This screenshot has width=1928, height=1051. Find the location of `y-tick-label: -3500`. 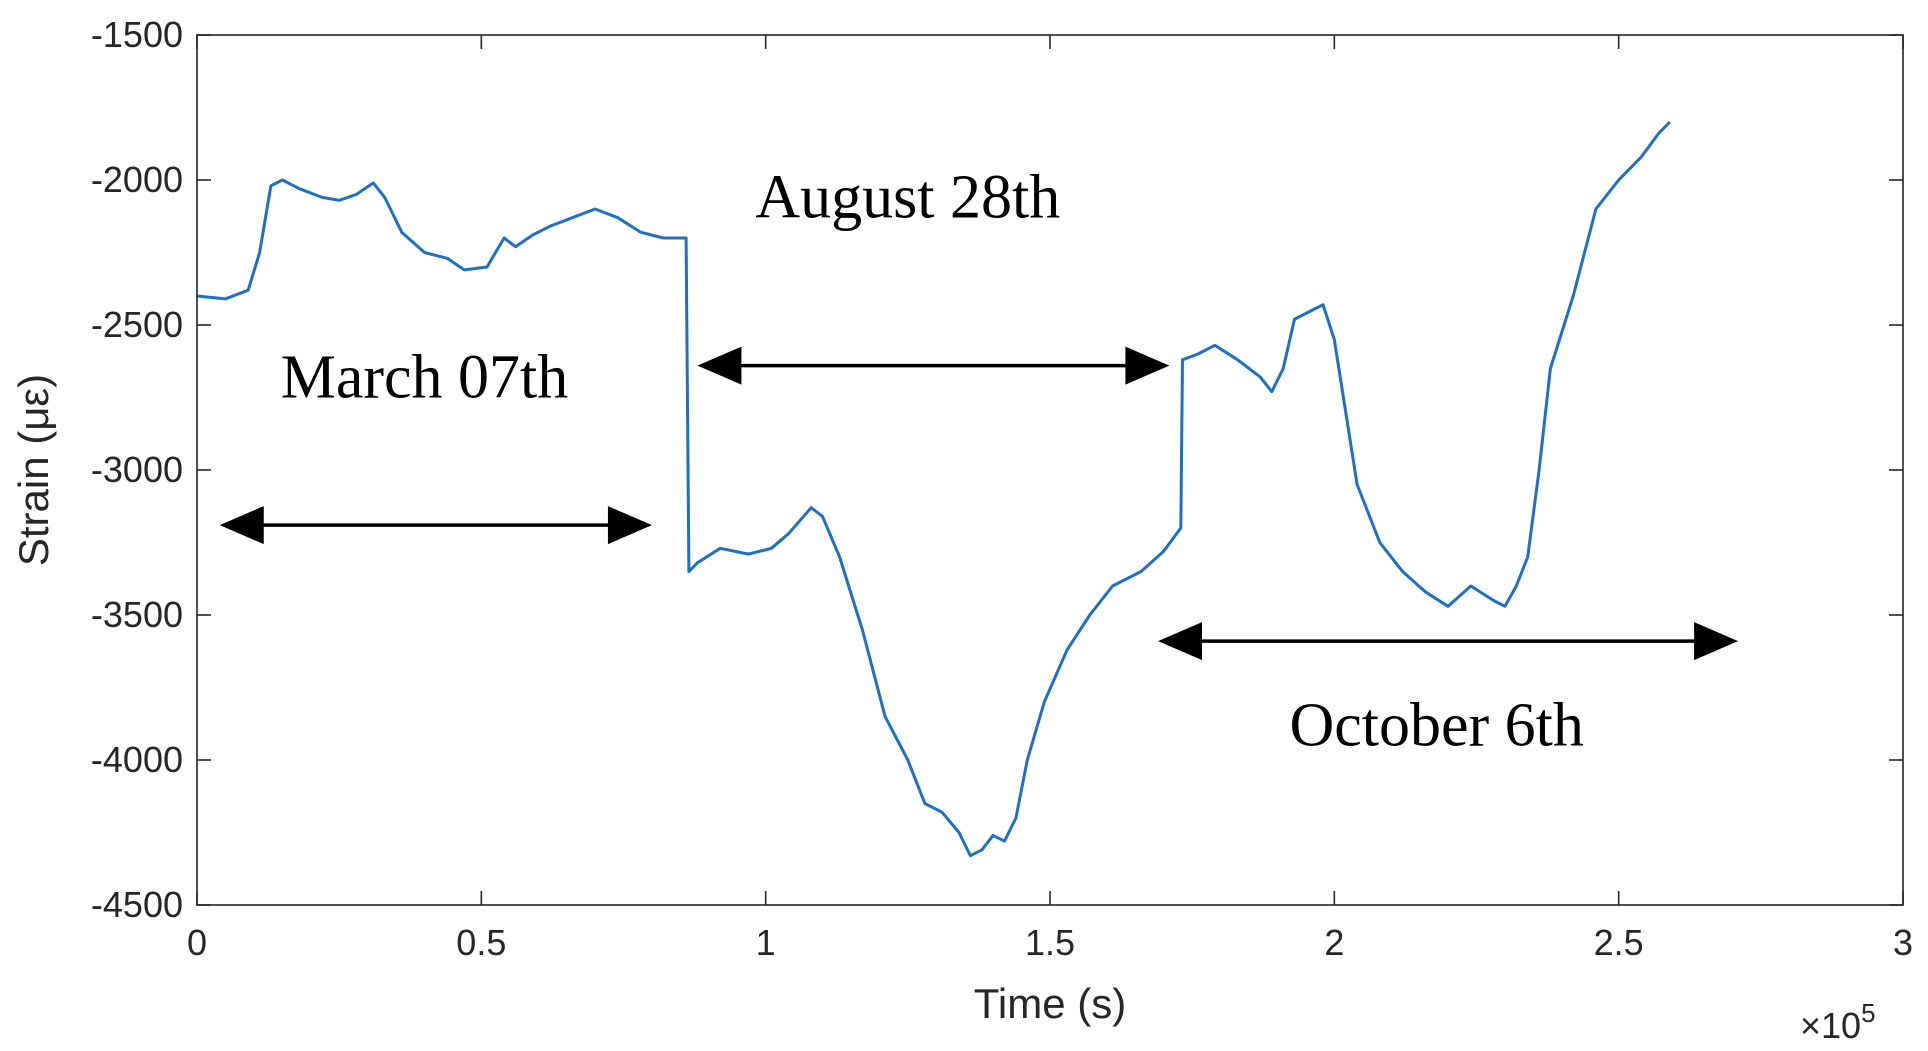

y-tick-label: -3500 is located at coordinates (137, 614).